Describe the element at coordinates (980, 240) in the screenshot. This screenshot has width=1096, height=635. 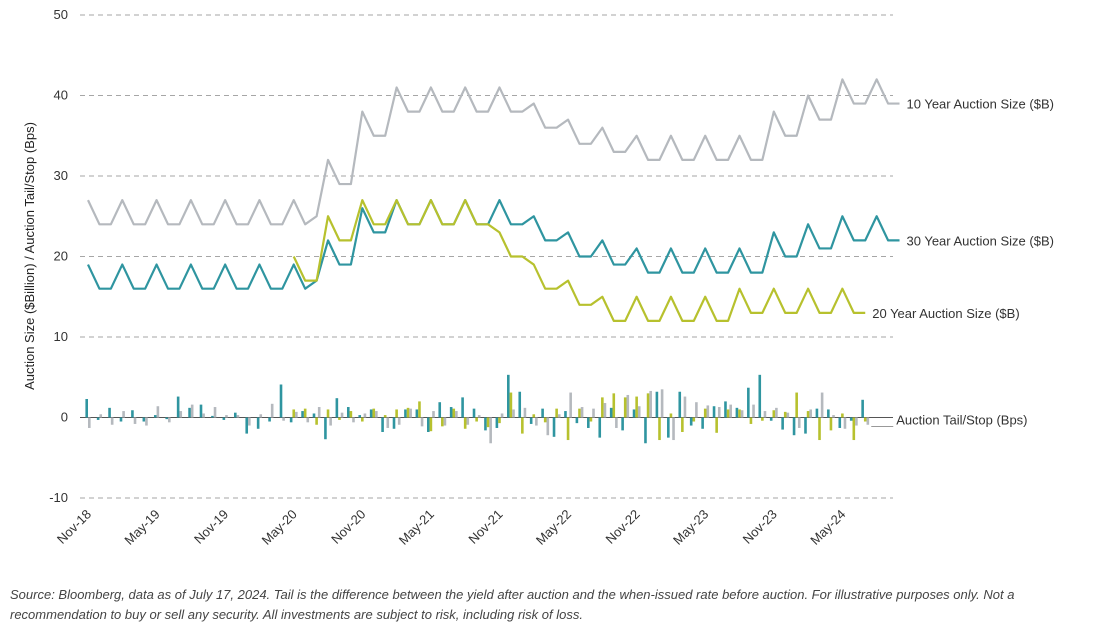
I see `series-label-thirty_year: 30 Year Auction Size ($B)` at that location.